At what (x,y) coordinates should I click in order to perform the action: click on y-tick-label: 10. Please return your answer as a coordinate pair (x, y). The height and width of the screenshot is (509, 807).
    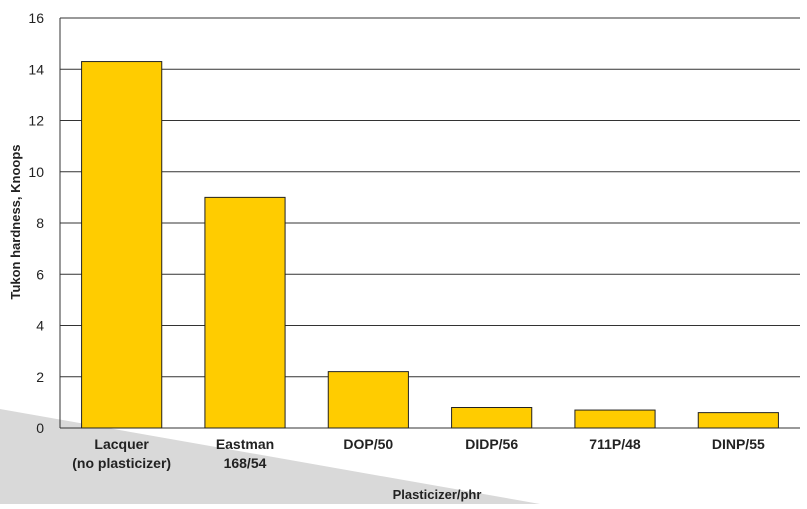
    Looking at the image, I should click on (36, 172).